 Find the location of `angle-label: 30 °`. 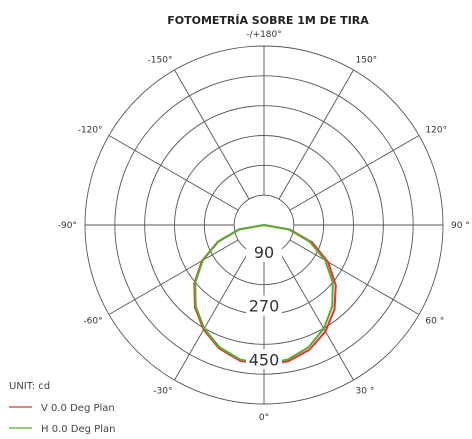

angle-label: 30 ° is located at coordinates (365, 391).